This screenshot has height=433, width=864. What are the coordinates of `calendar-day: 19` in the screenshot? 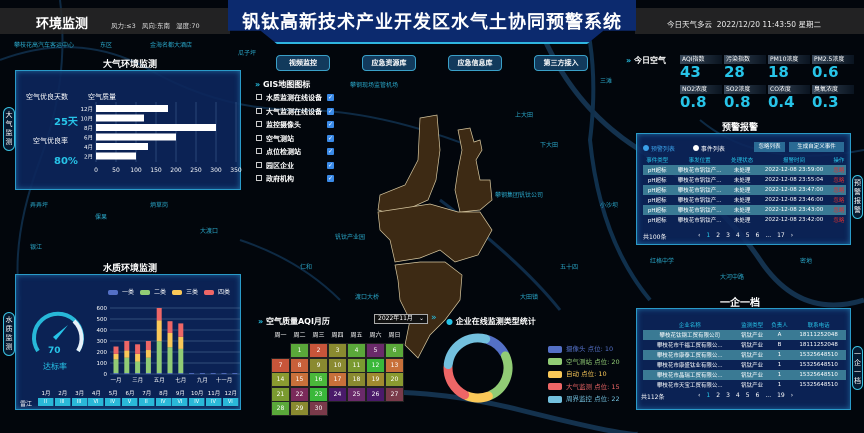 It's located at (375, 379).